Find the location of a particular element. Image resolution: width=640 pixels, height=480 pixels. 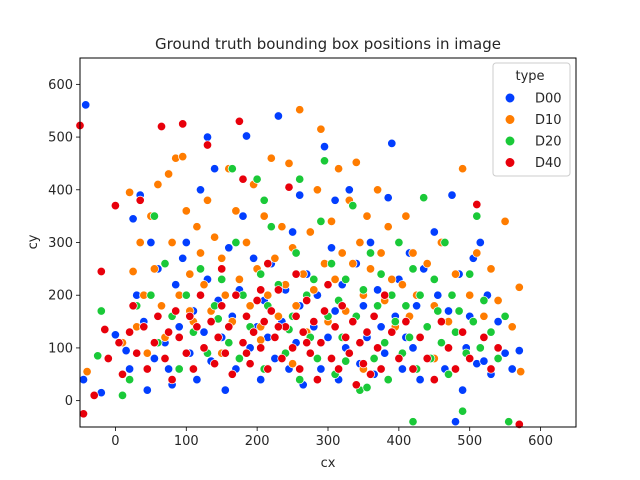

x-tick-label: 600 is located at coordinates (540, 441).